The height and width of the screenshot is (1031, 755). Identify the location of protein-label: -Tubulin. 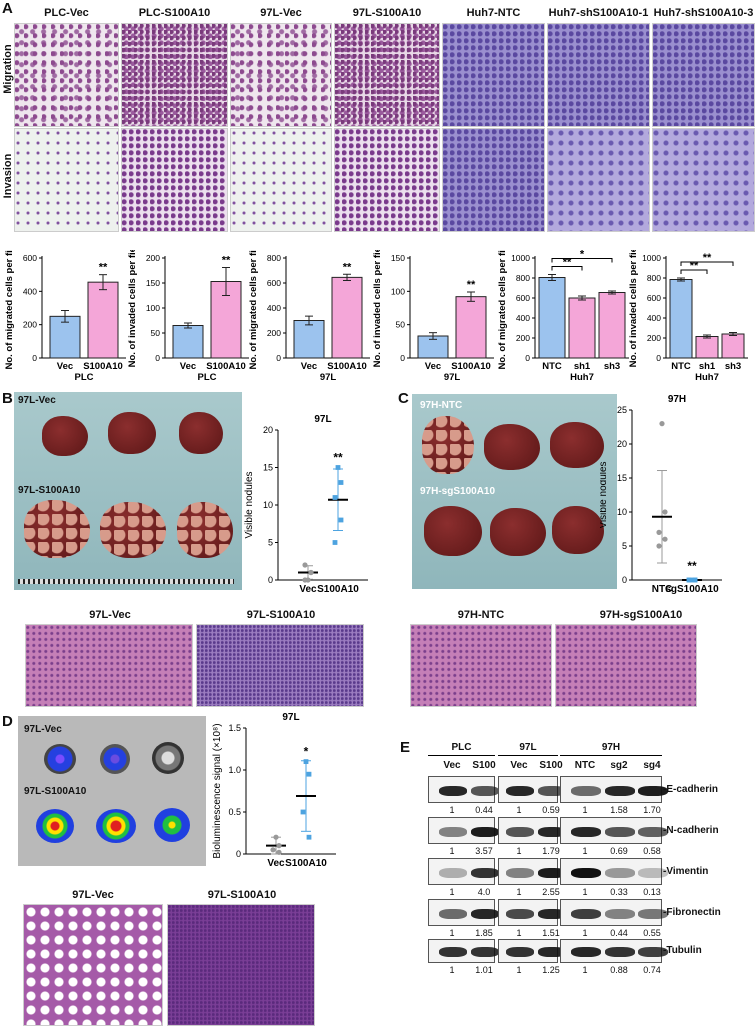
(682, 950).